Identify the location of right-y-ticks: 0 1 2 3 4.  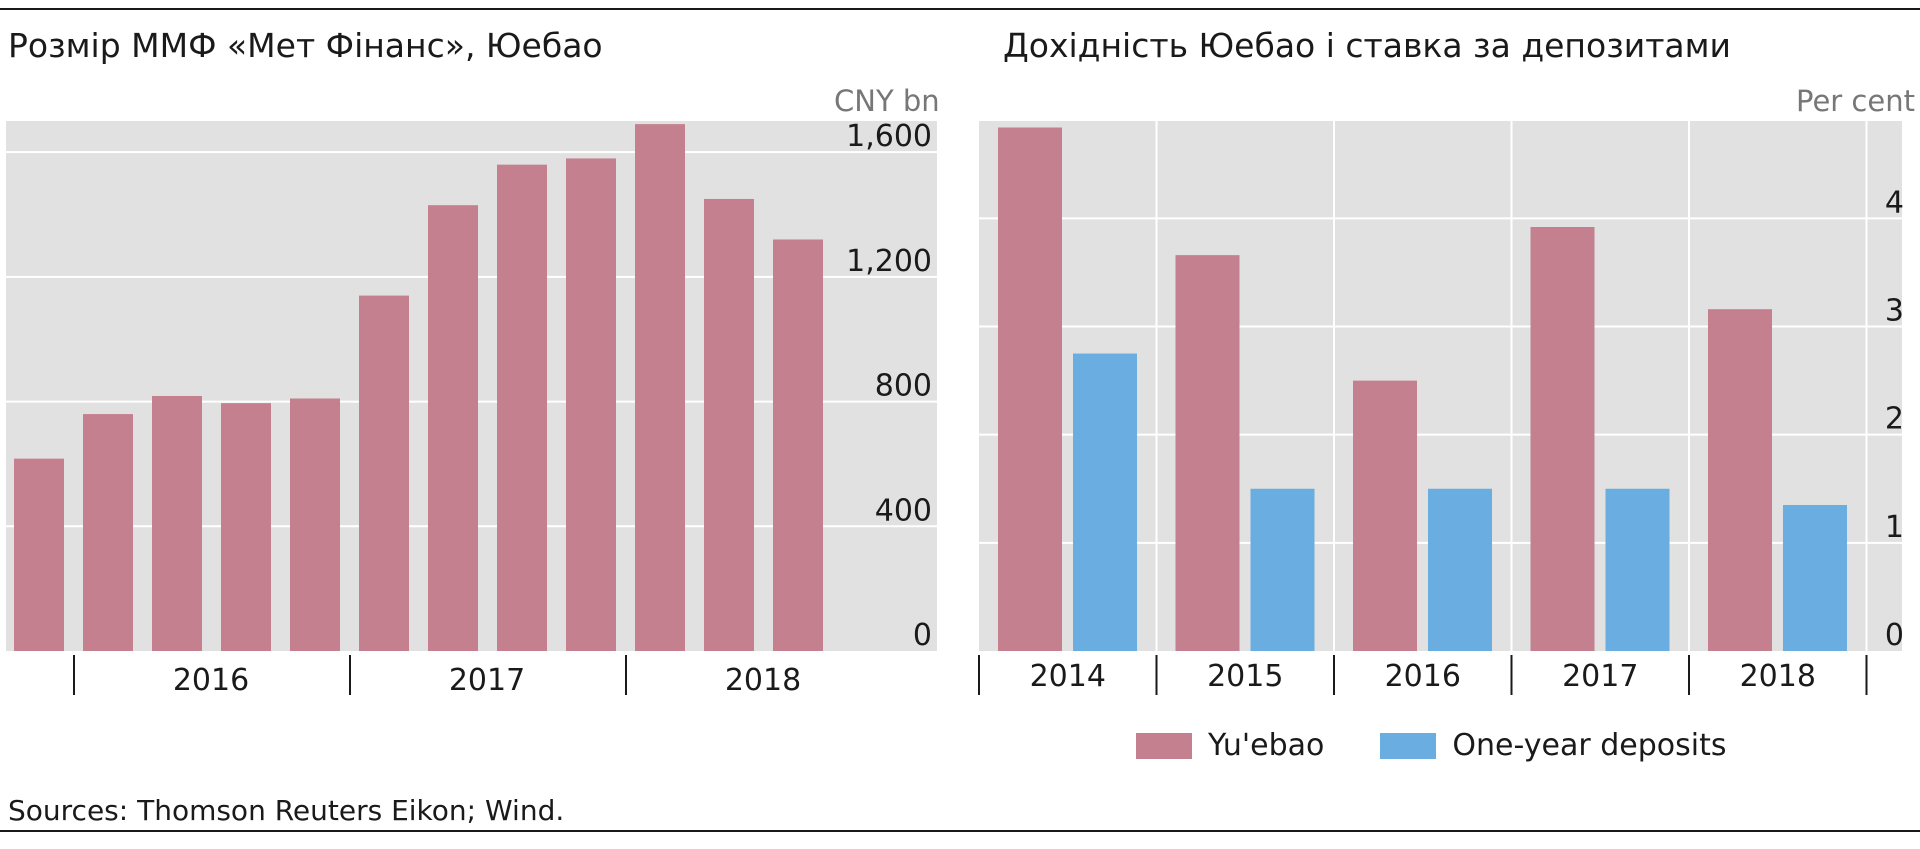
(1894, 419).